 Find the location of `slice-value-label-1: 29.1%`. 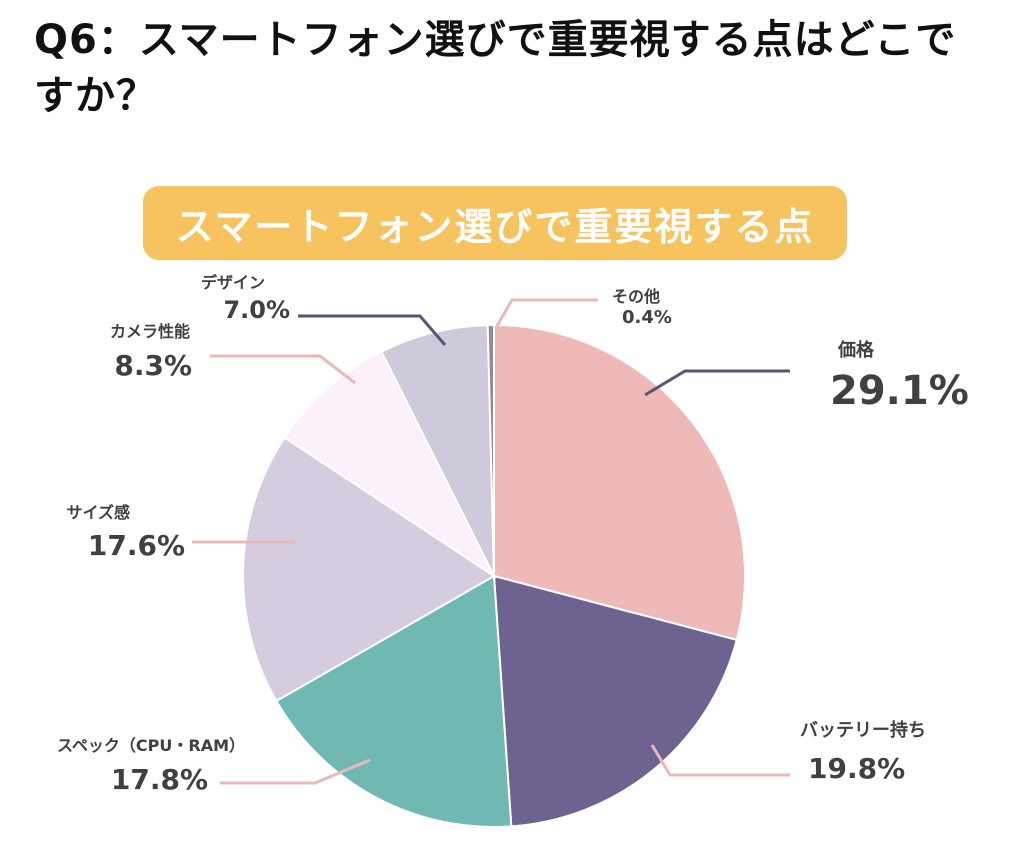

slice-value-label-1: 29.1% is located at coordinates (899, 391).